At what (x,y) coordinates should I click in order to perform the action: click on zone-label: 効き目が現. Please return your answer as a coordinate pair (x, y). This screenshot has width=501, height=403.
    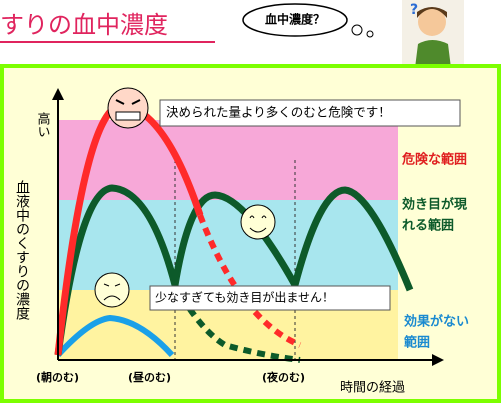
    Looking at the image, I should click on (434, 205).